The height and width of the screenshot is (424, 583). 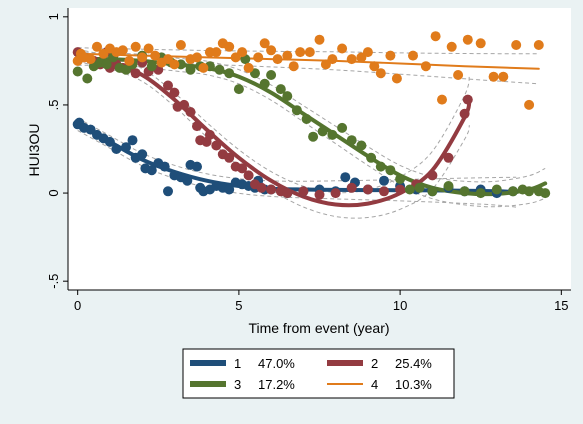 What do you see at coordinates (297, 149) in the screenshot?
I see `confidence-band-1-upper` at bounding box center [297, 149].